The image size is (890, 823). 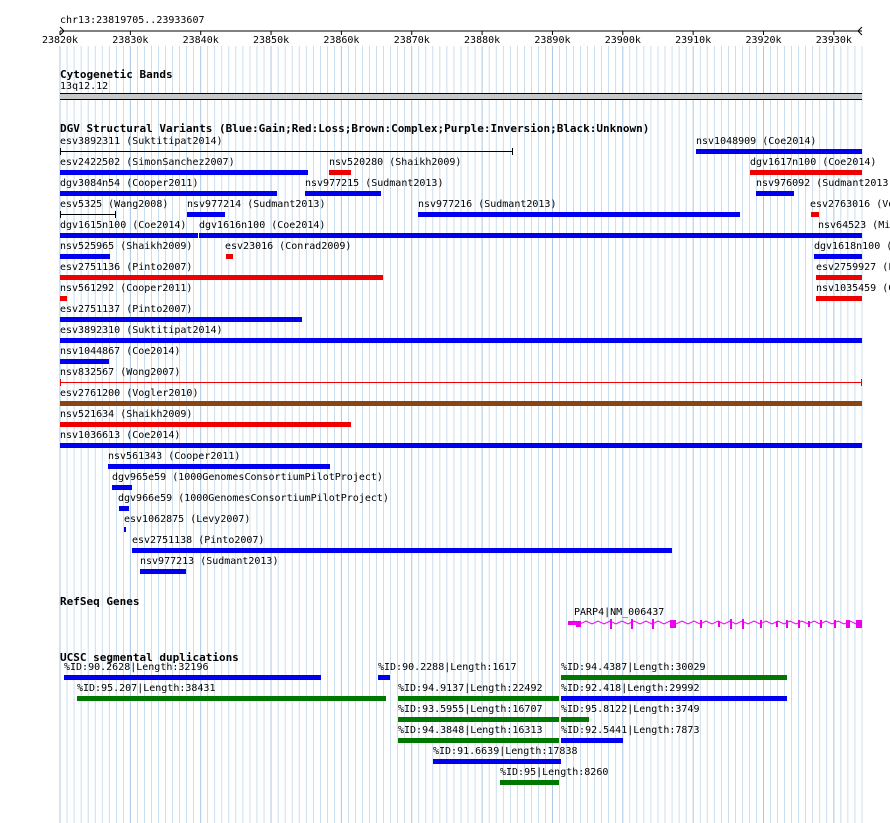 What do you see at coordinates (174, 456) in the screenshot?
I see `dgv-feature-label: nsv561343 (Cooper2011)` at bounding box center [174, 456].